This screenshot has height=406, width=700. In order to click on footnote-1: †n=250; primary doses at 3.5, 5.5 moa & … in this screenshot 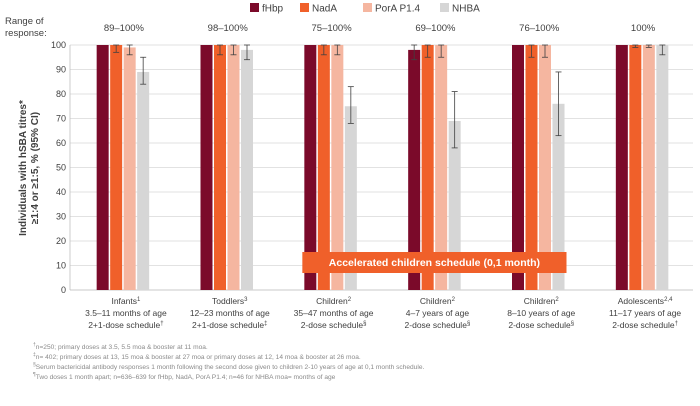, I will do `click(120, 347)`.